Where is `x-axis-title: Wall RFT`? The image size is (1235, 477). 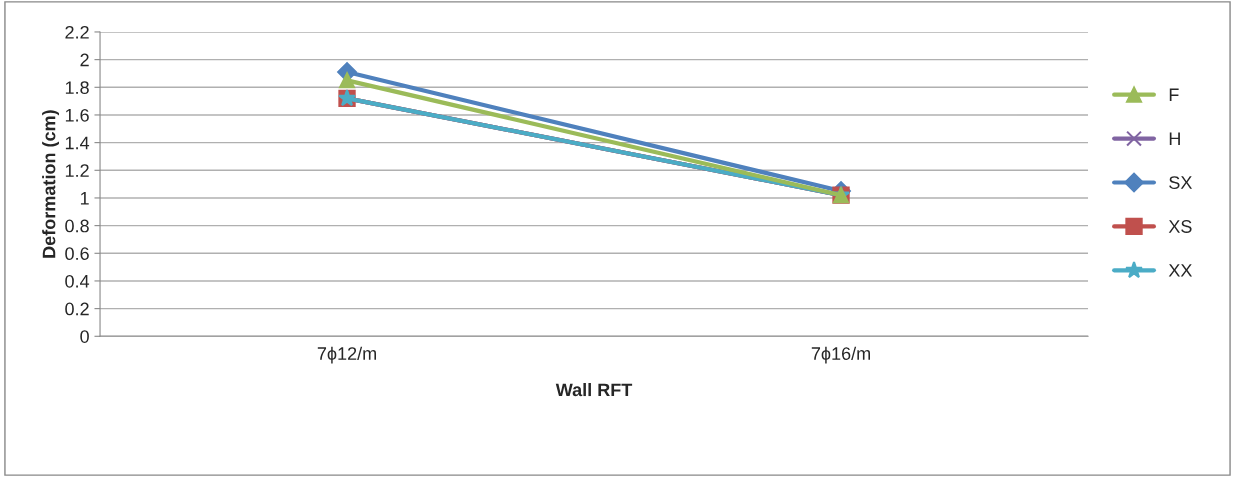 x-axis-title: Wall RFT is located at coordinates (594, 389).